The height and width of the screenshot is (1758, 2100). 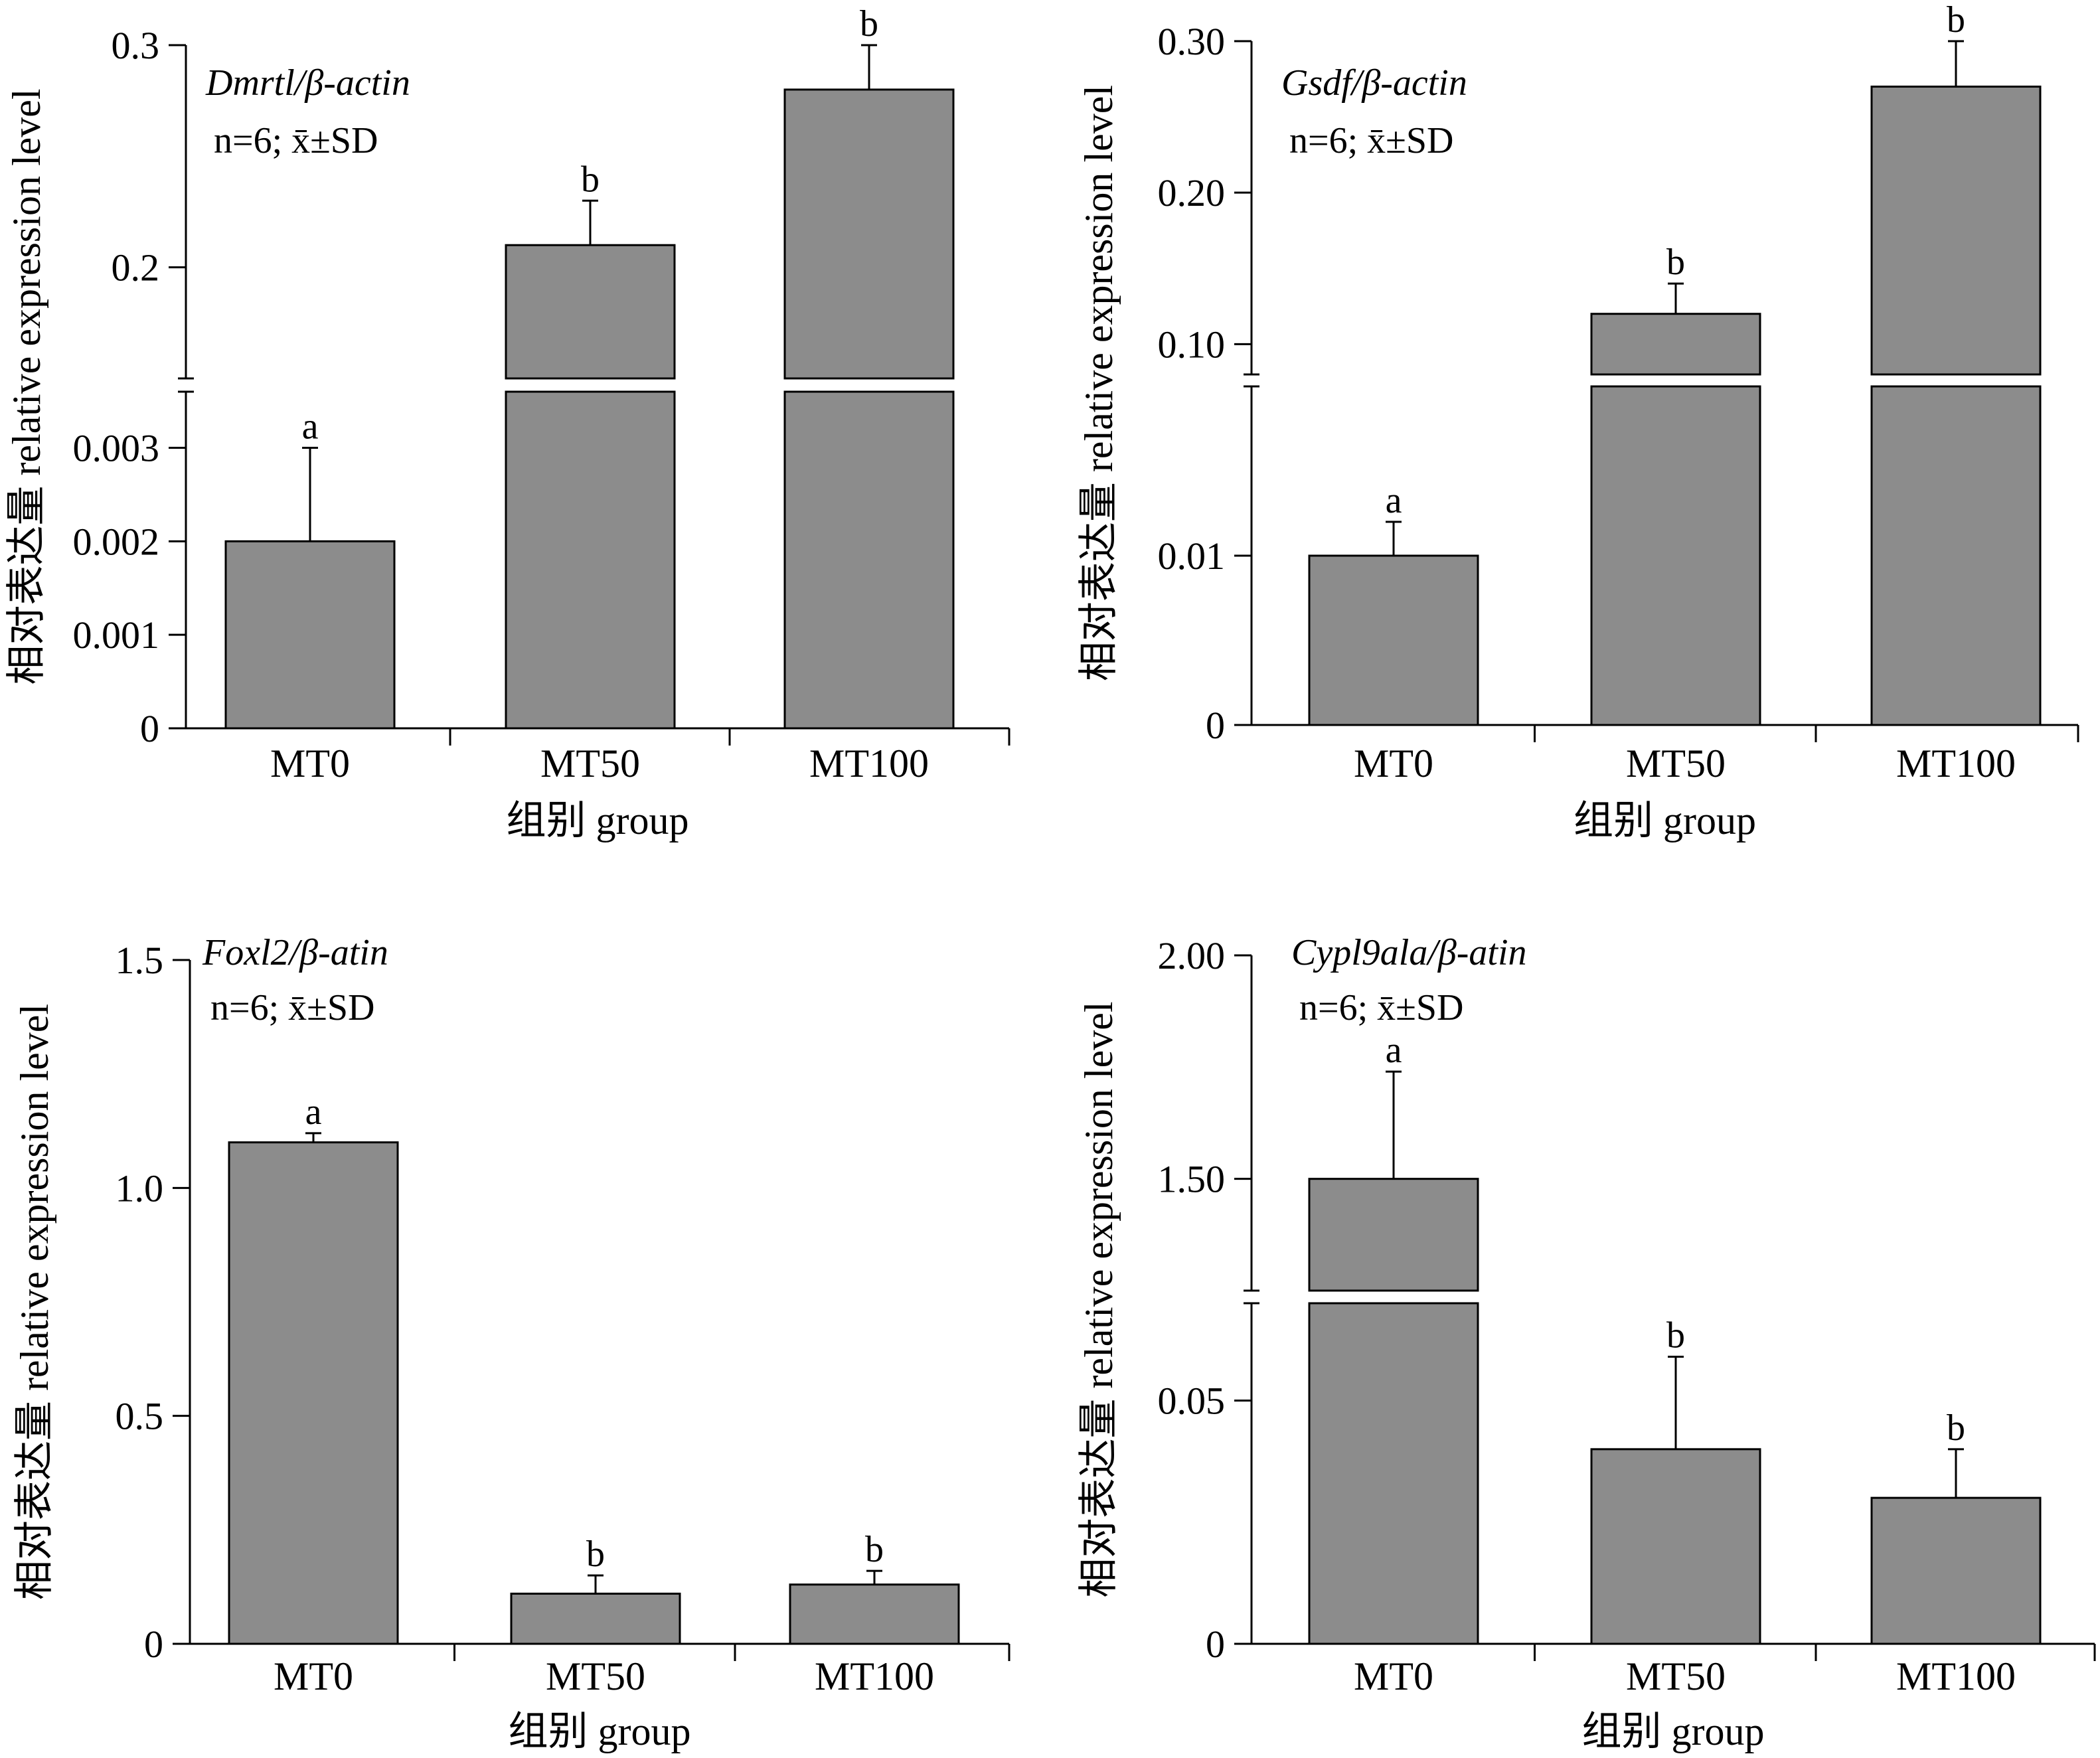 What do you see at coordinates (1192, 344) in the screenshot?
I see `y-tick-label: 0.10` at bounding box center [1192, 344].